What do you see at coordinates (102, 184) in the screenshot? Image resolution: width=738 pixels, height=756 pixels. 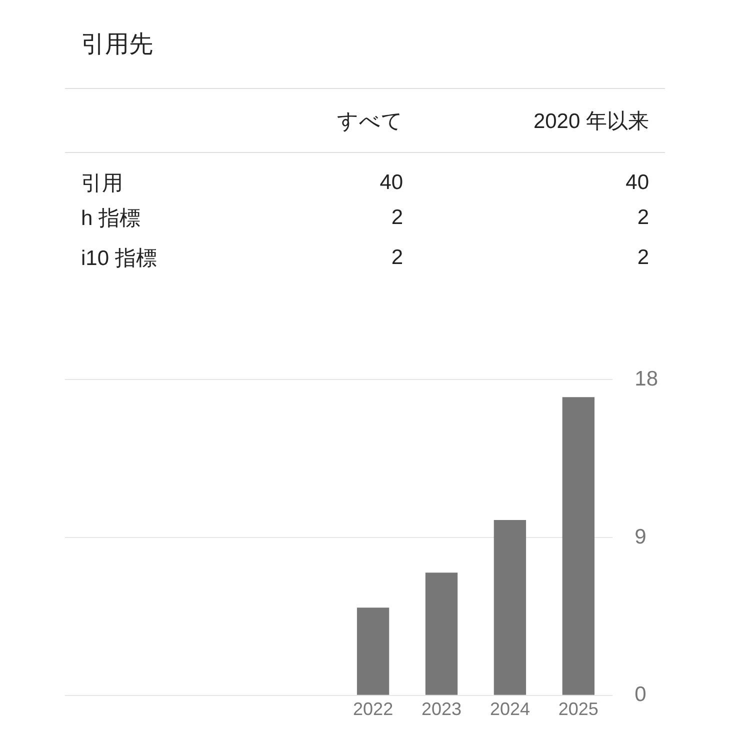 I see `category-label: 引用` at bounding box center [102, 184].